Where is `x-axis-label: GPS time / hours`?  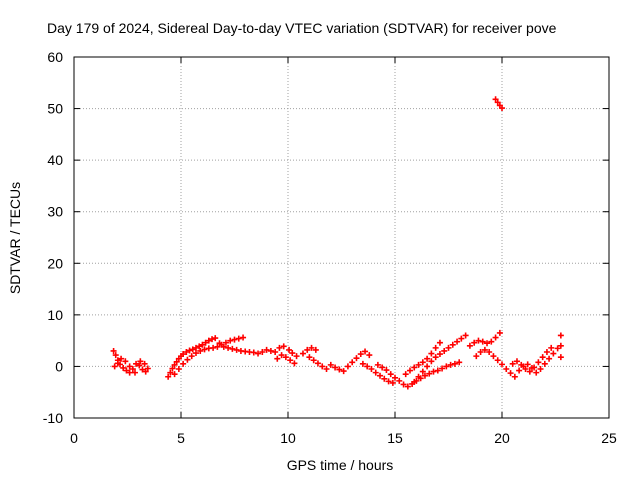
x-axis-label: GPS time / hours is located at coordinates (340, 465).